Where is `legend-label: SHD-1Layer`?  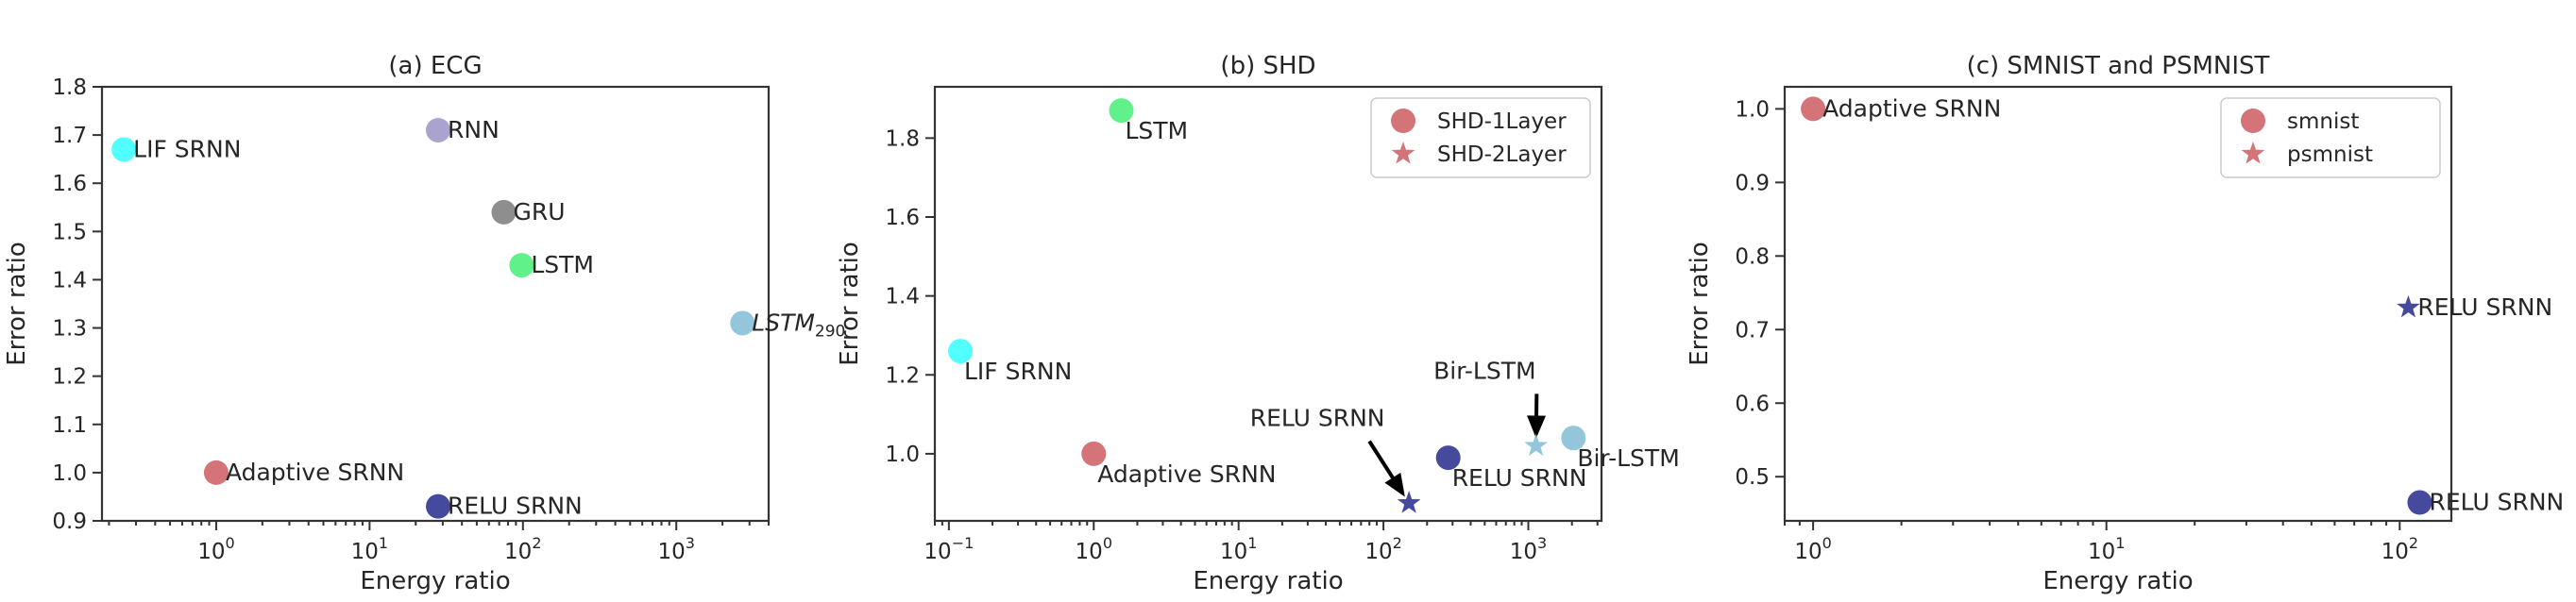 legend-label: SHD-1Layer is located at coordinates (1502, 121).